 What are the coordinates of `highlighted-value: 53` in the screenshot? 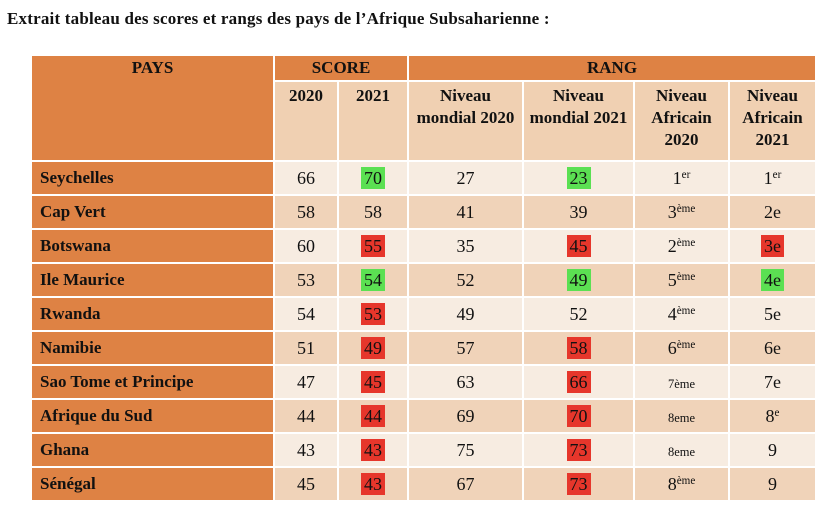 It's located at (373, 314).